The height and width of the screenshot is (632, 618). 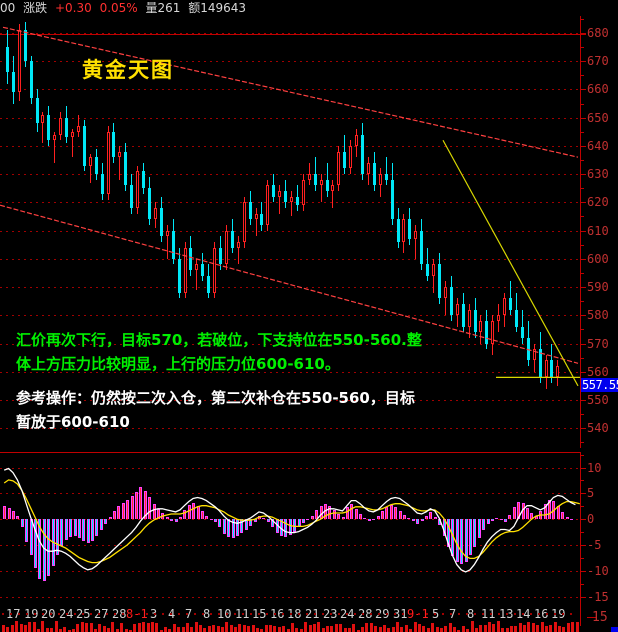 What do you see at coordinates (153, 614) in the screenshot?
I see `date-tick-label: 3` at bounding box center [153, 614].